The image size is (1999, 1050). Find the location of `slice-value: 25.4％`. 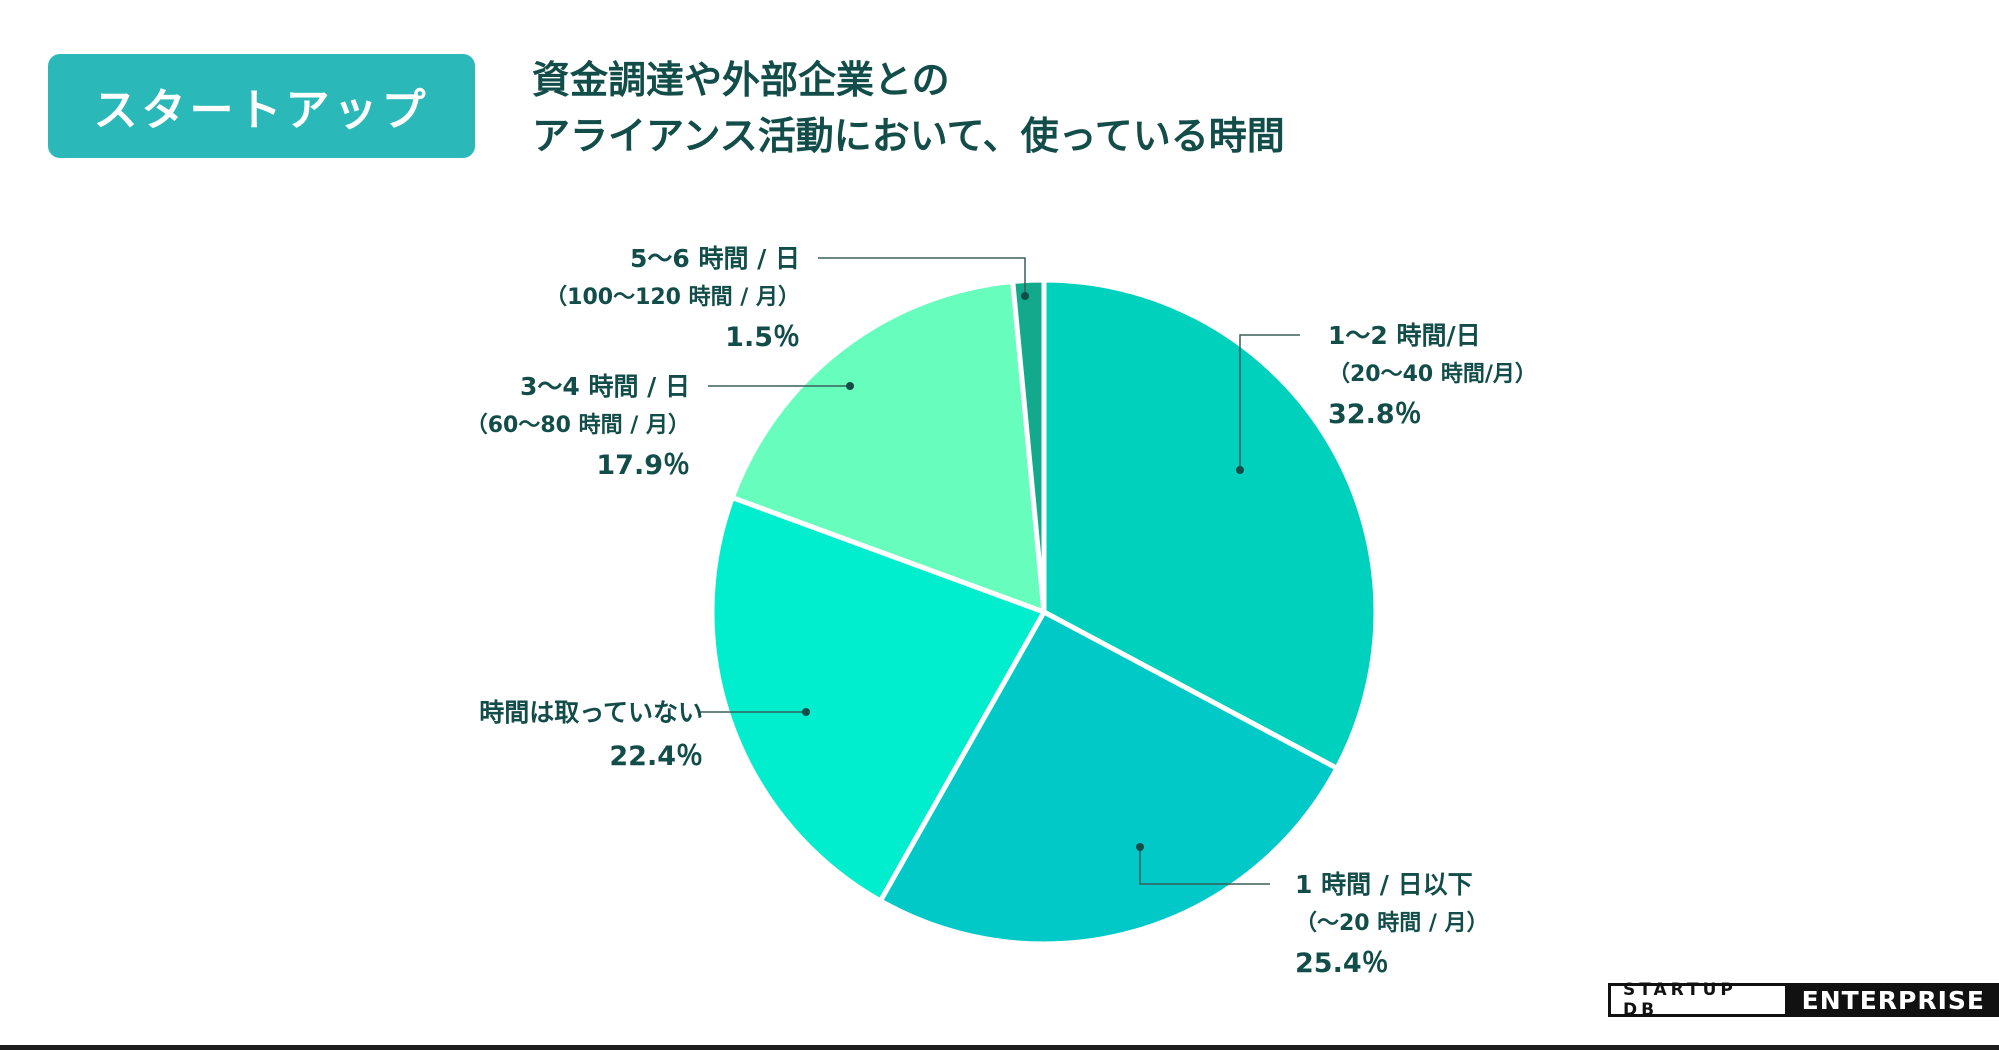

slice-value: 25.4％ is located at coordinates (1342, 963).